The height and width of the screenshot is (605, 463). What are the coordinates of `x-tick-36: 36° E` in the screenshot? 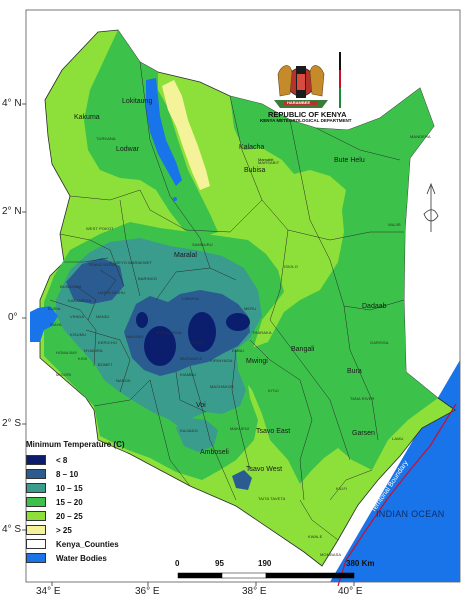 It's located at (147, 591).